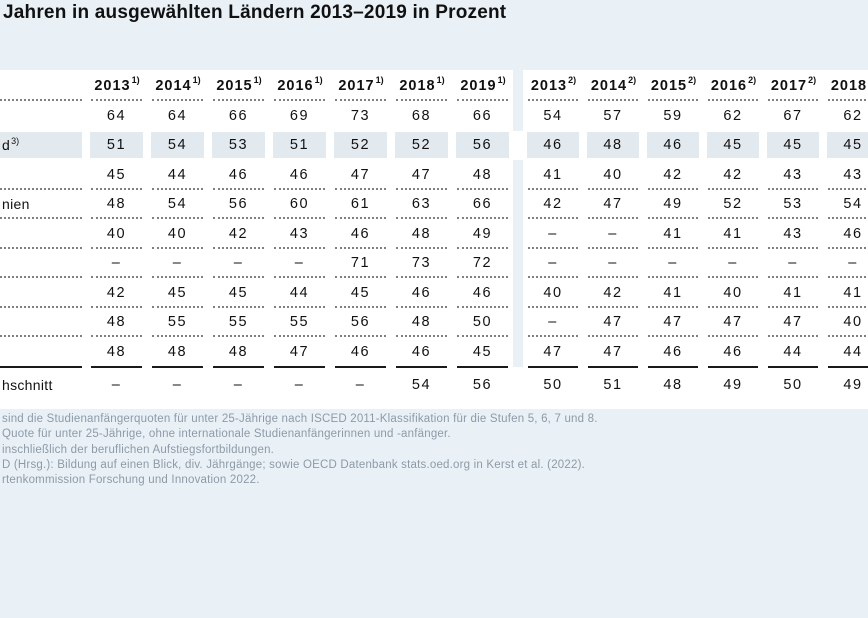 Image resolution: width=868 pixels, height=618 pixels. Describe the element at coordinates (238, 205) in the screenshot. I see `data-cell: 56` at that location.